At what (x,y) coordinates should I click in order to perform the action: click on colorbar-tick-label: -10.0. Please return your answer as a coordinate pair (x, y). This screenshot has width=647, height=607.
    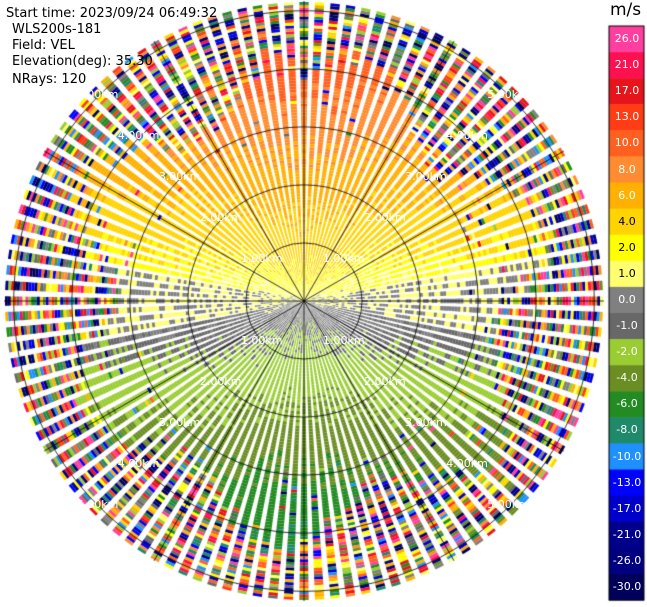
    Looking at the image, I should click on (627, 456).